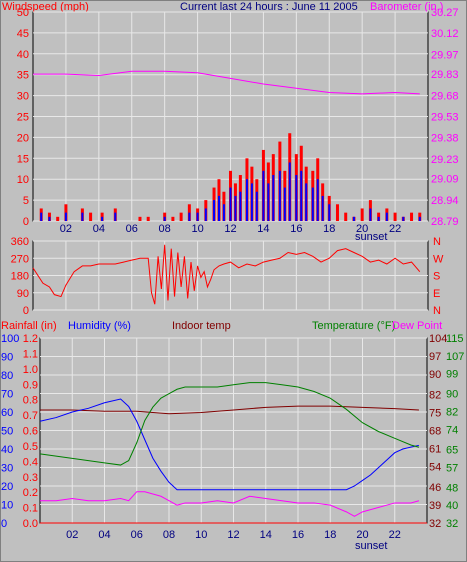  What do you see at coordinates (165, 229) in the screenshot?
I see `x-tick-label: 08` at bounding box center [165, 229].